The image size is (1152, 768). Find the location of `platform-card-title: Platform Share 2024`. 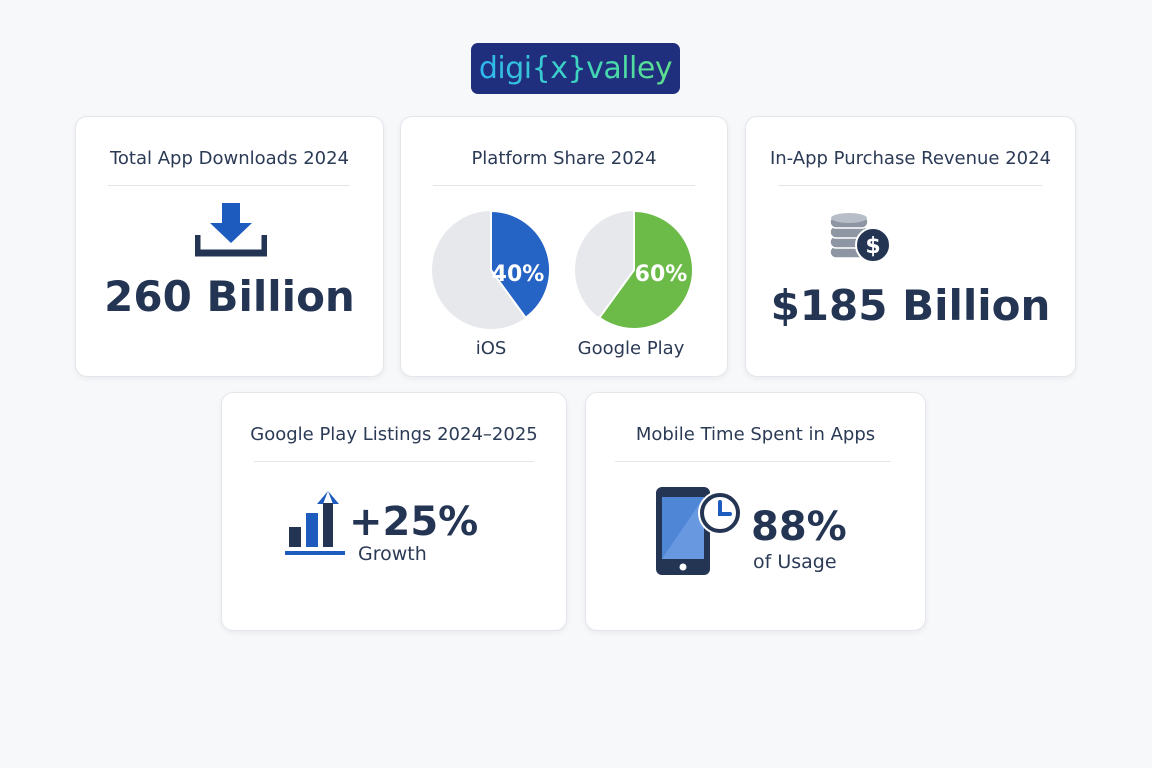

platform-card-title: Platform Share 2024 is located at coordinates (564, 158).